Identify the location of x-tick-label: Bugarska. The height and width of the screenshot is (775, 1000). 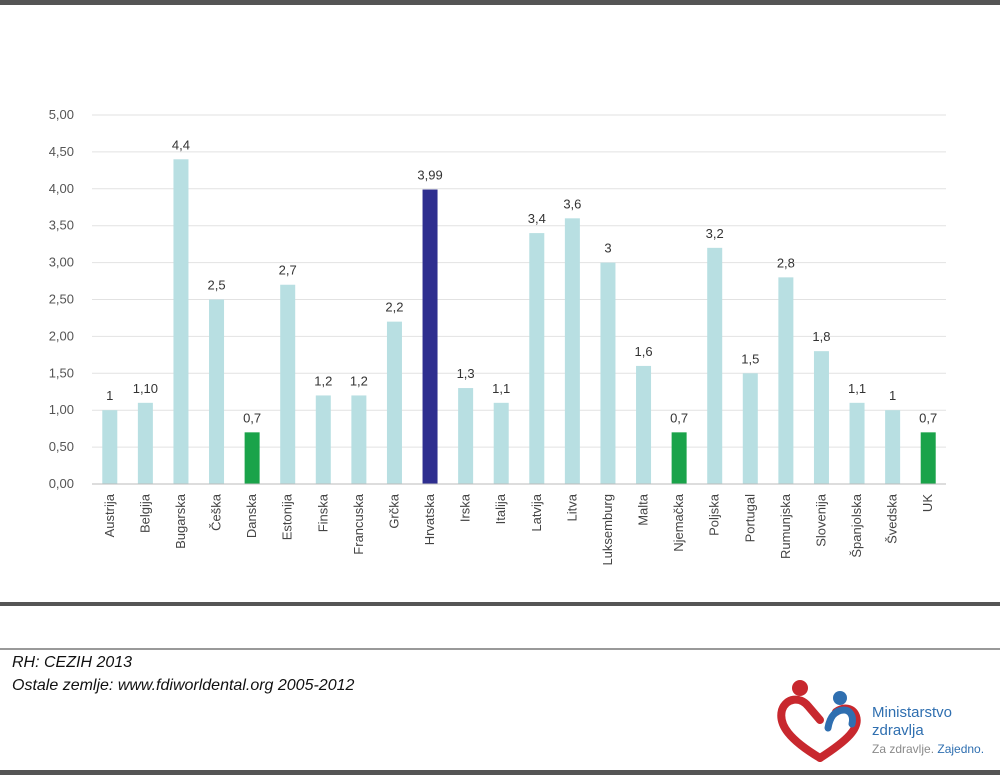
(180, 521).